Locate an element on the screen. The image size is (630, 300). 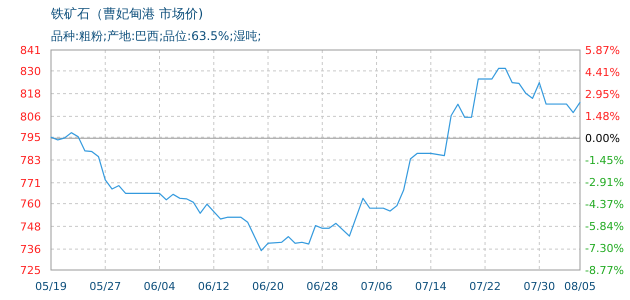
y2-tick-label: -7.30% is located at coordinates (604, 248).